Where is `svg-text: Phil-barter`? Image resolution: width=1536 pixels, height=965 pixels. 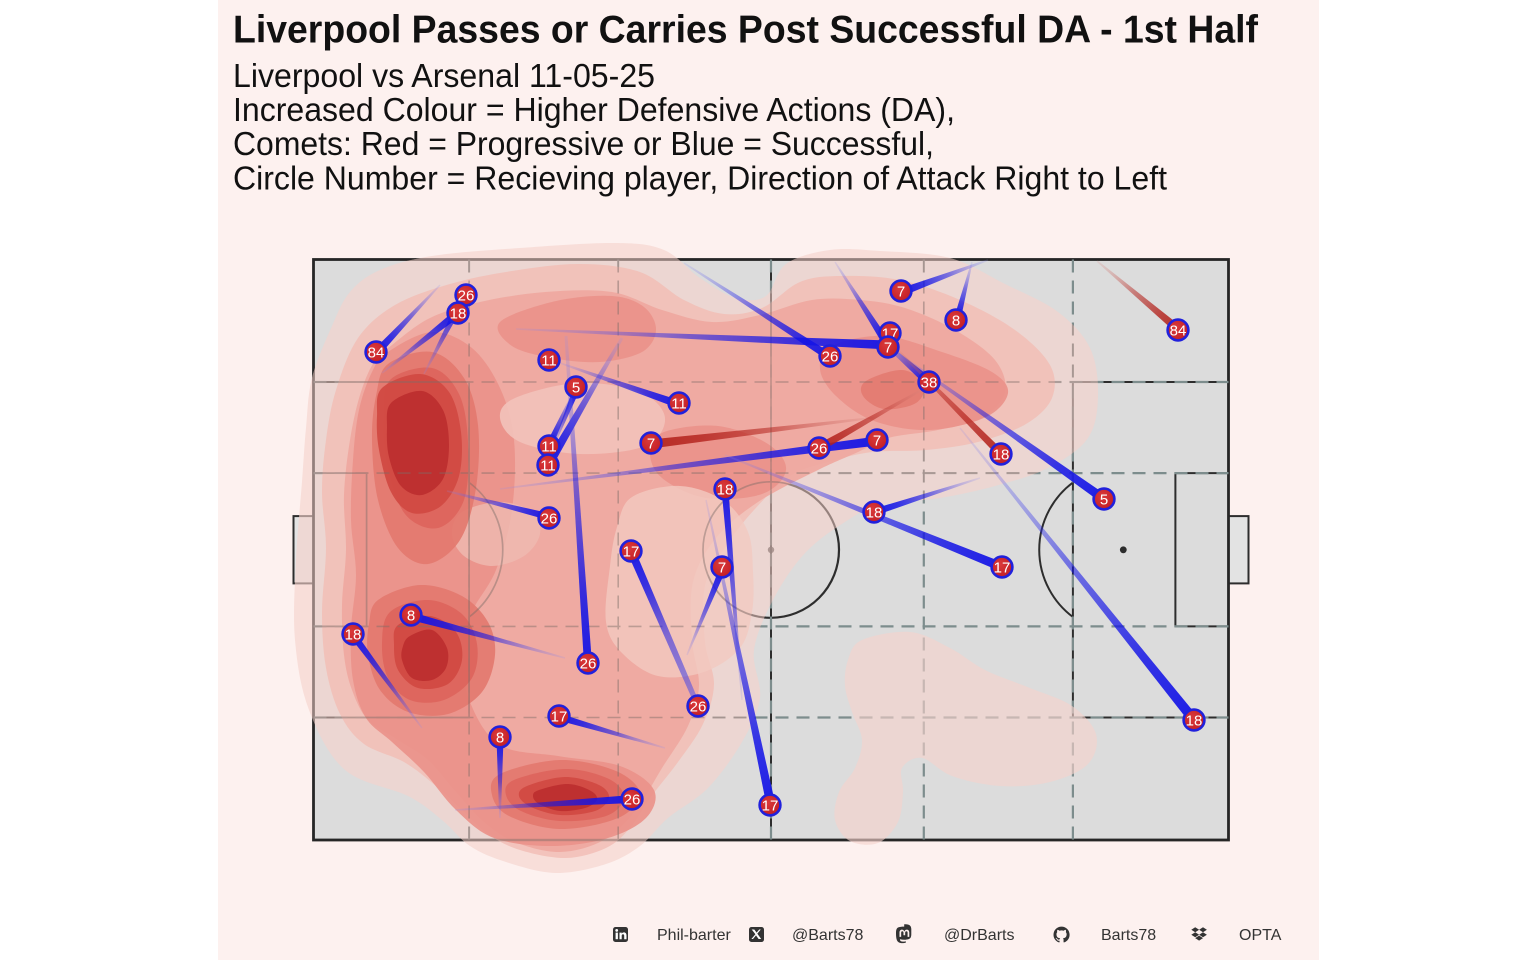
svg-text: Phil-barter is located at coordinates (694, 935).